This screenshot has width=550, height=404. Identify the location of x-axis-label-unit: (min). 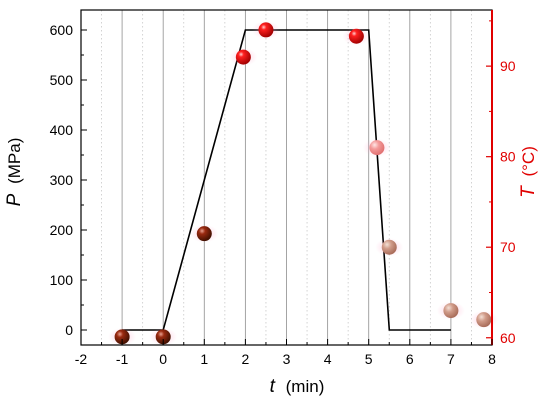
(305, 386).